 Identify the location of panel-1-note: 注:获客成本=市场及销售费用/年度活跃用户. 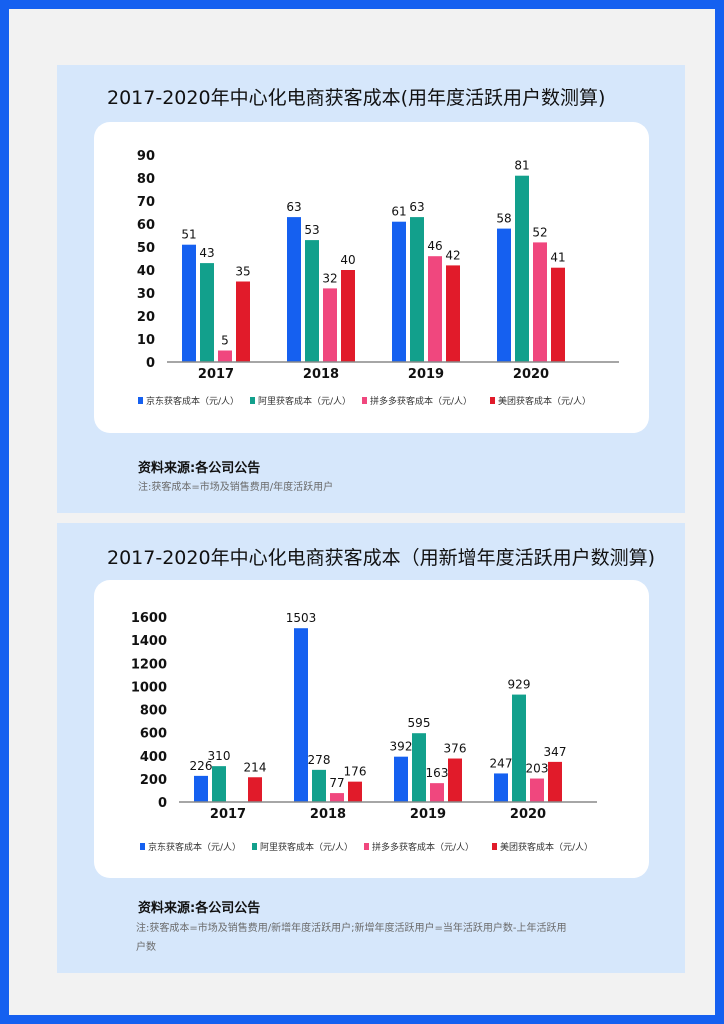
(236, 487).